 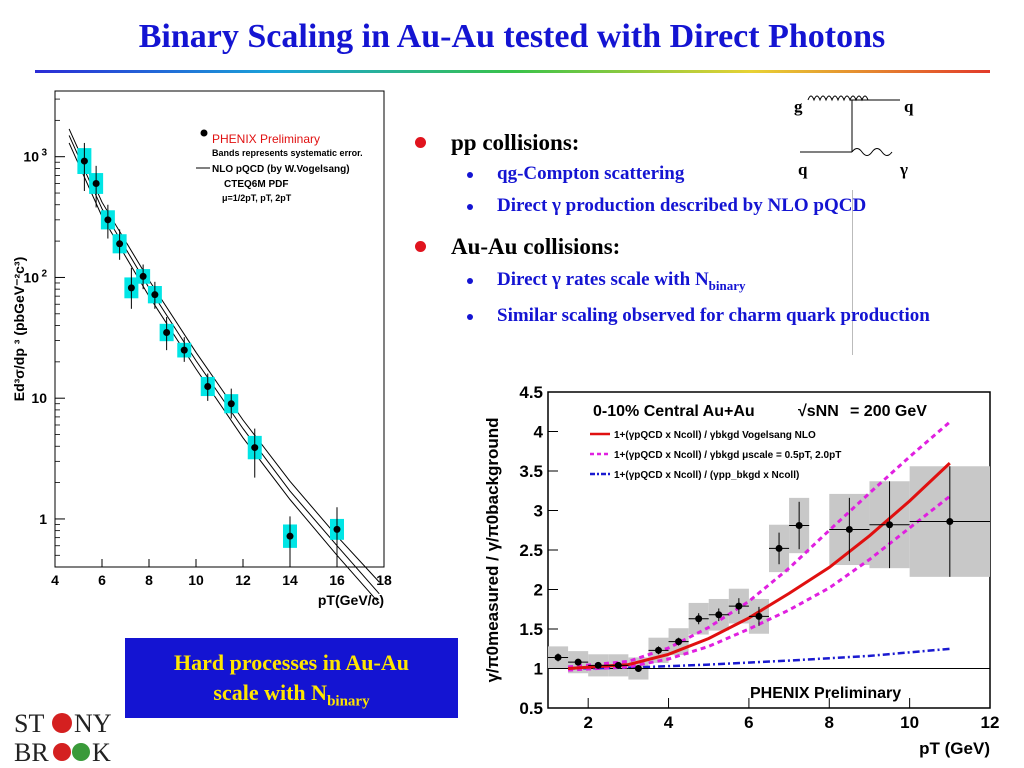 I want to click on bullet-dot, so click(x=420, y=142).